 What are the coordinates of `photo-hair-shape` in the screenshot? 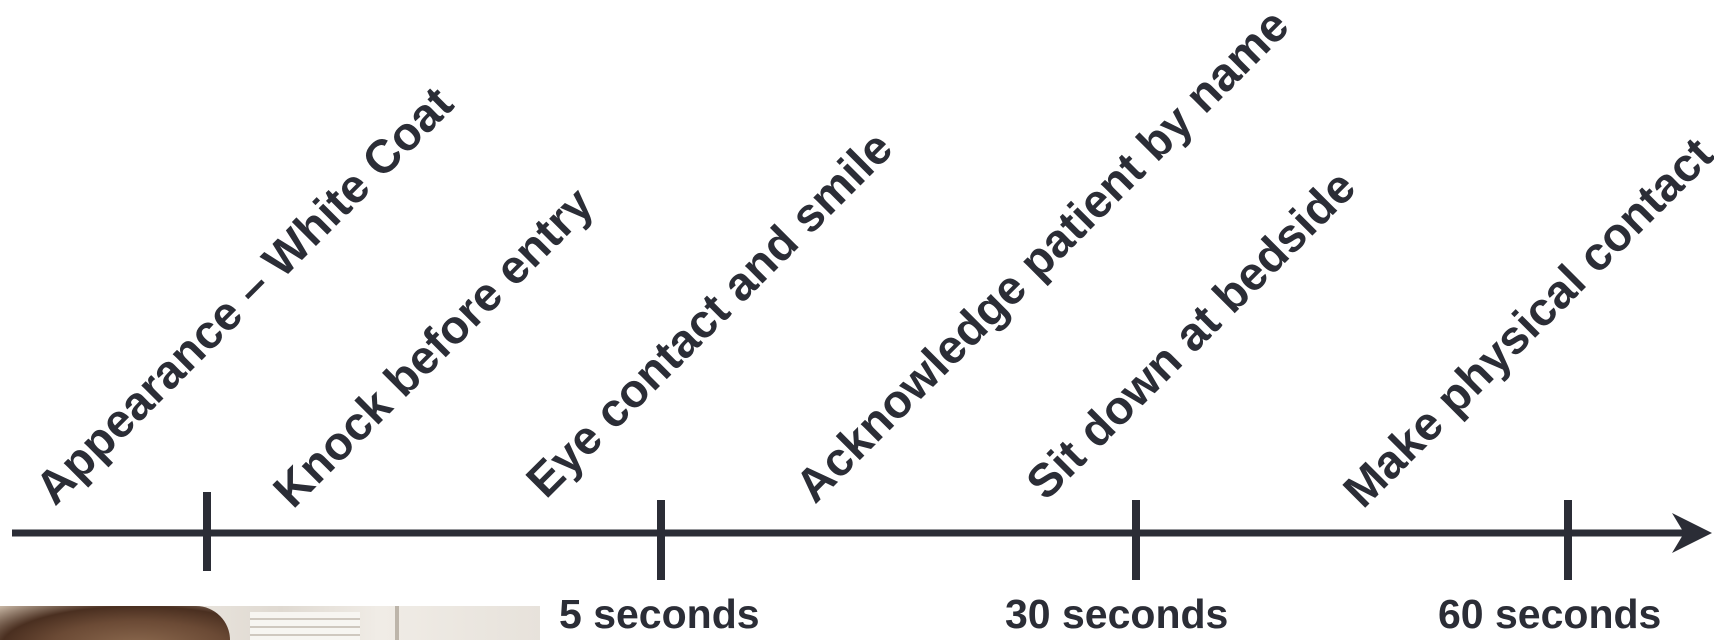 It's located at (115, 623).